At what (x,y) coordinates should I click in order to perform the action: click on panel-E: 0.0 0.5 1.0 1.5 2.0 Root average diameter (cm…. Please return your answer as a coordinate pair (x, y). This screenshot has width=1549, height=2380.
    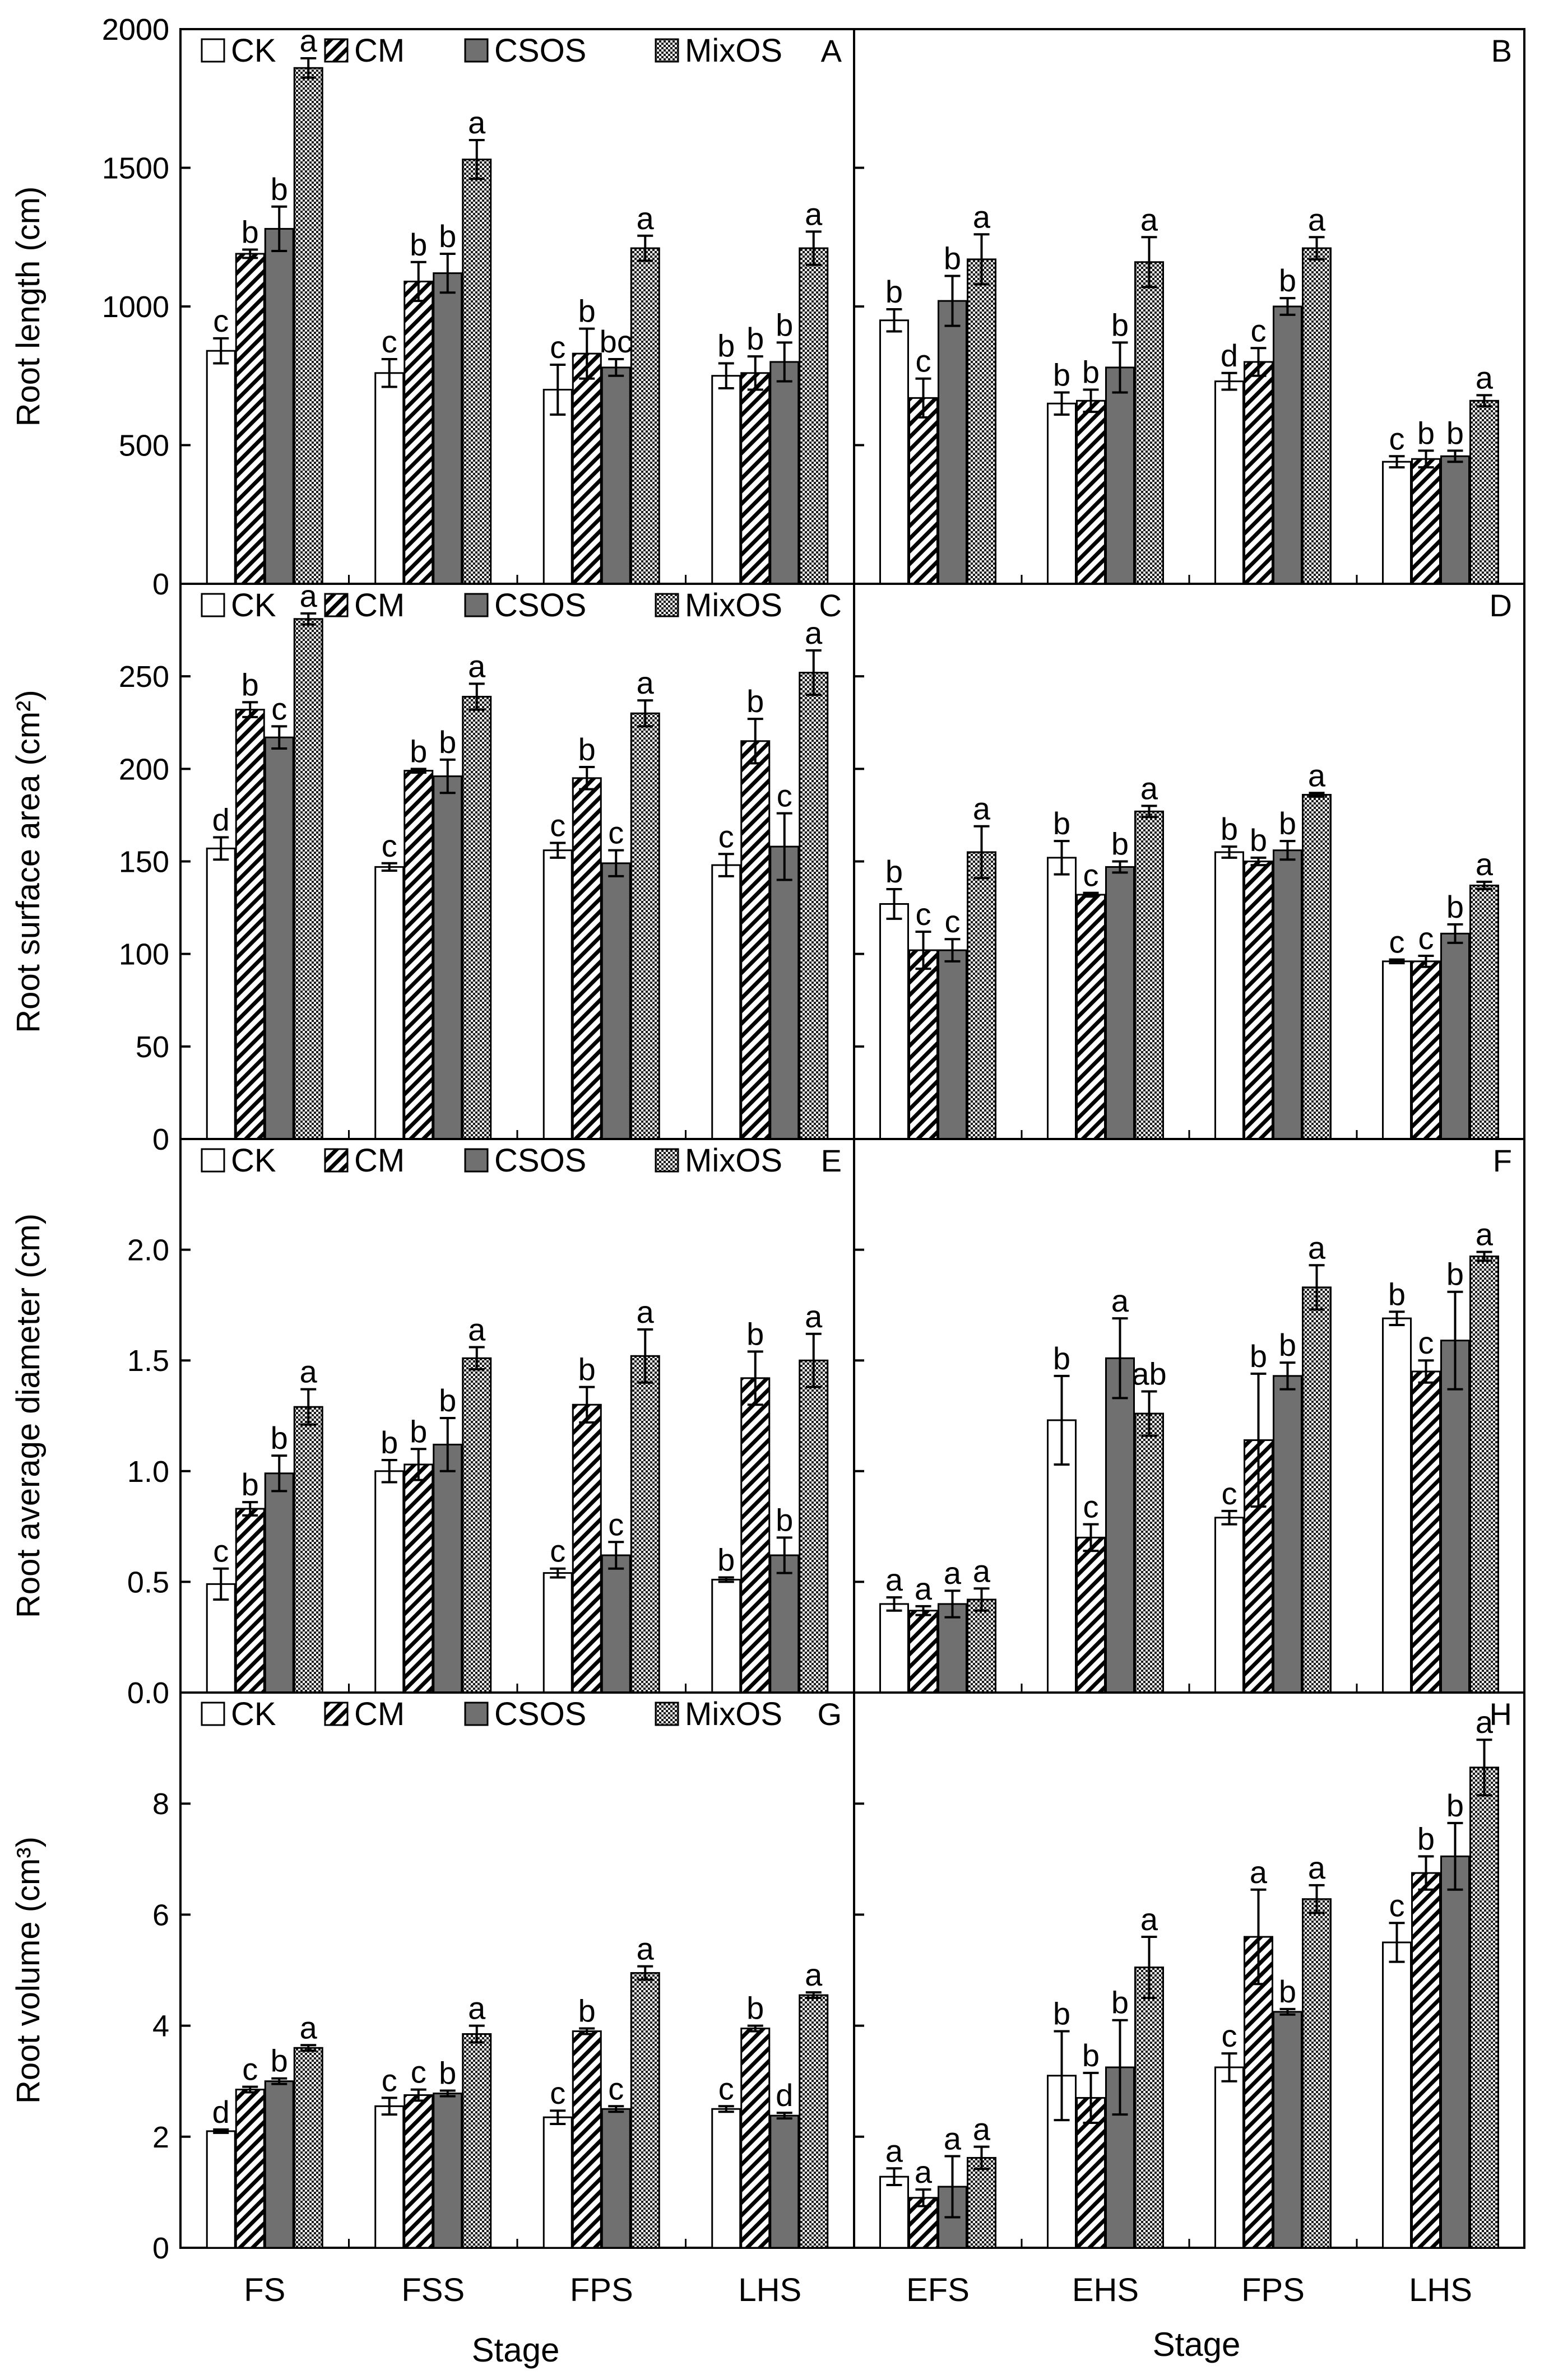
    Looking at the image, I should click on (432, 1424).